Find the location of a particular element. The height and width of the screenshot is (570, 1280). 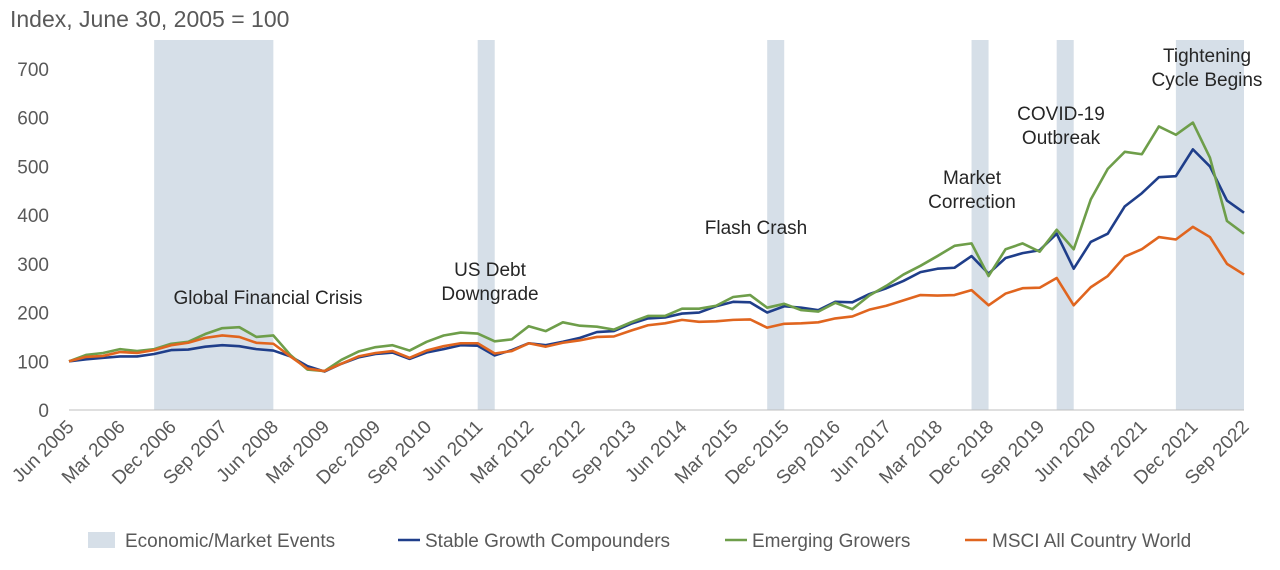

y-tick-label: 100 is located at coordinates (33, 362).